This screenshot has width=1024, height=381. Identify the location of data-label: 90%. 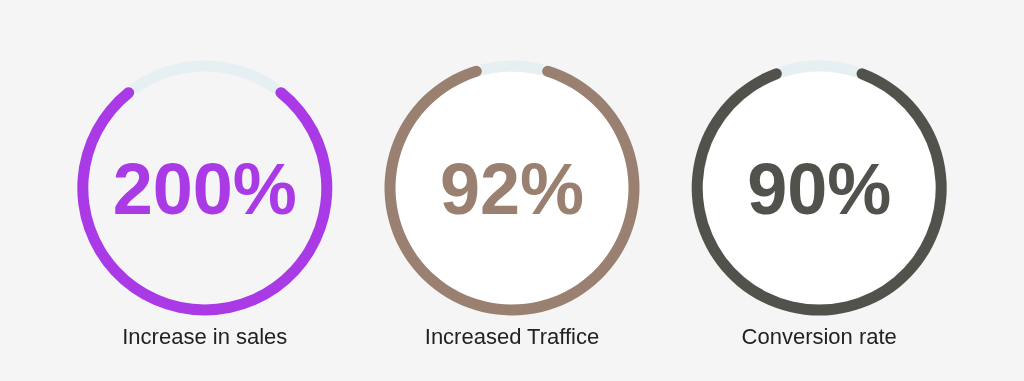
(819, 189).